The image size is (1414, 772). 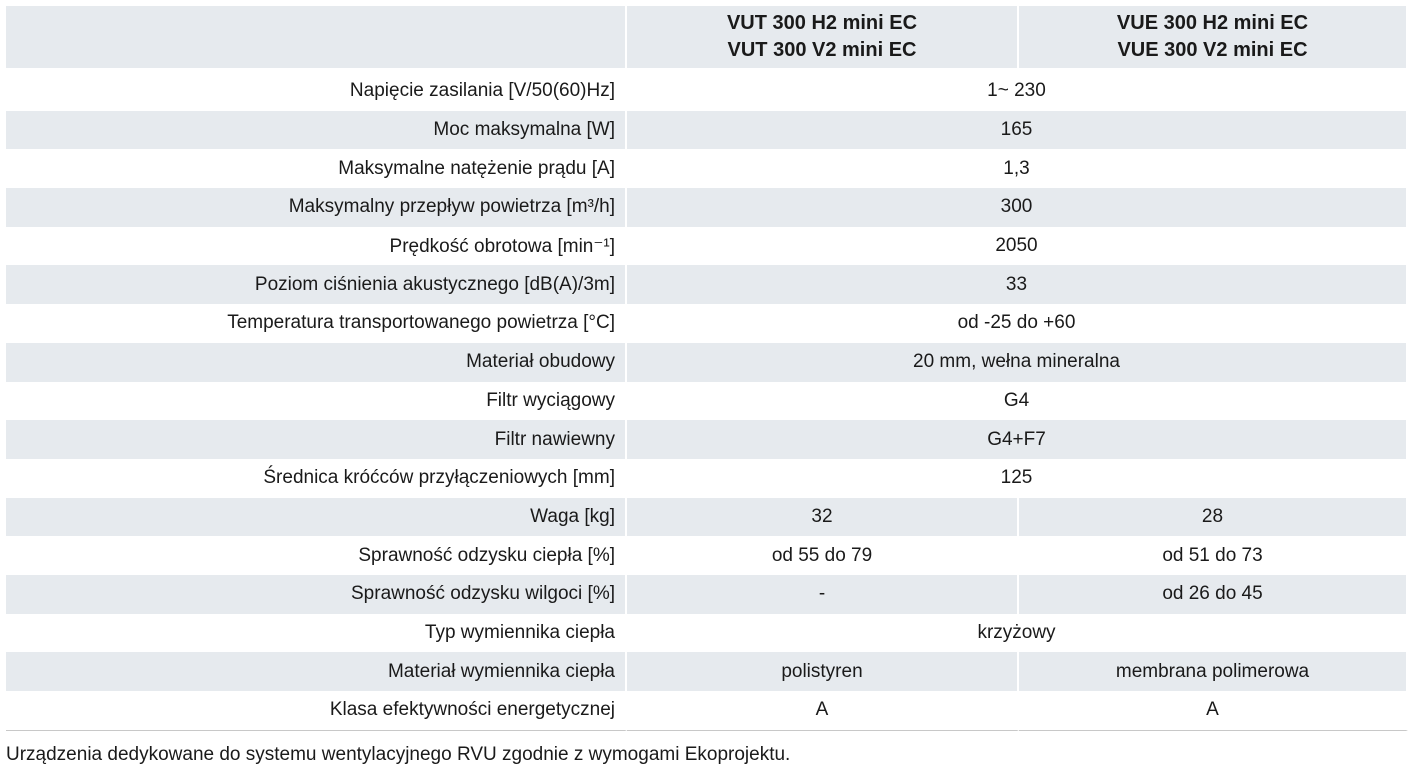 I want to click on cell-value: 20 mm, wełna mineralna, so click(x=1017, y=362).